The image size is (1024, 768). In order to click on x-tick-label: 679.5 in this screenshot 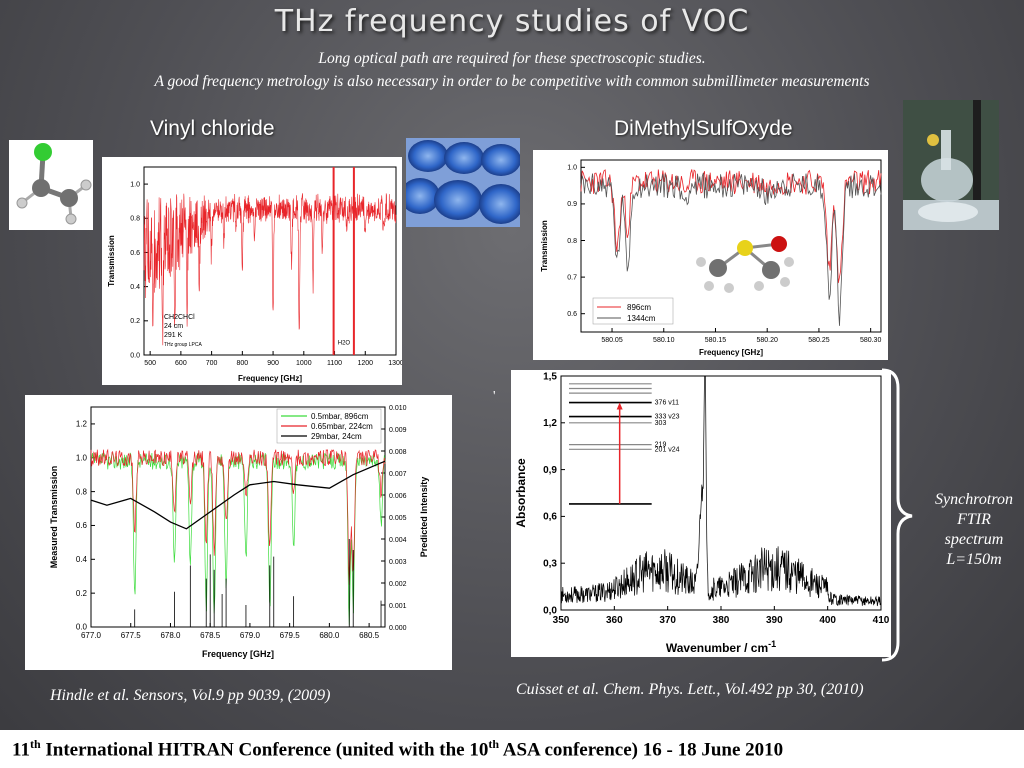, I will do `click(290, 635)`.